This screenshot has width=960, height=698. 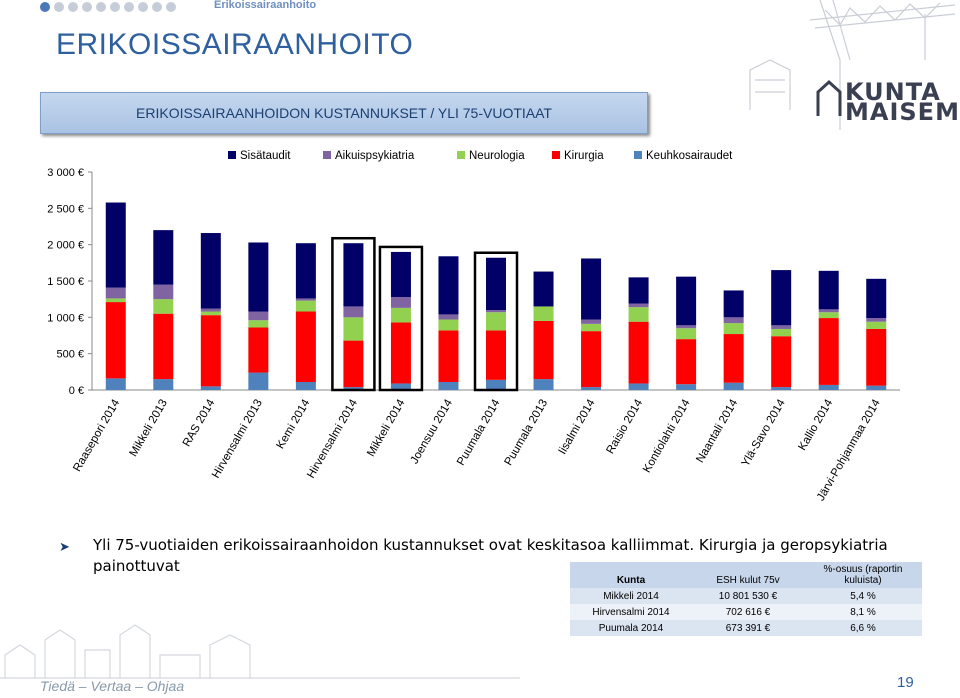 What do you see at coordinates (893, 92) in the screenshot?
I see `logo-line1: KUNTA` at bounding box center [893, 92].